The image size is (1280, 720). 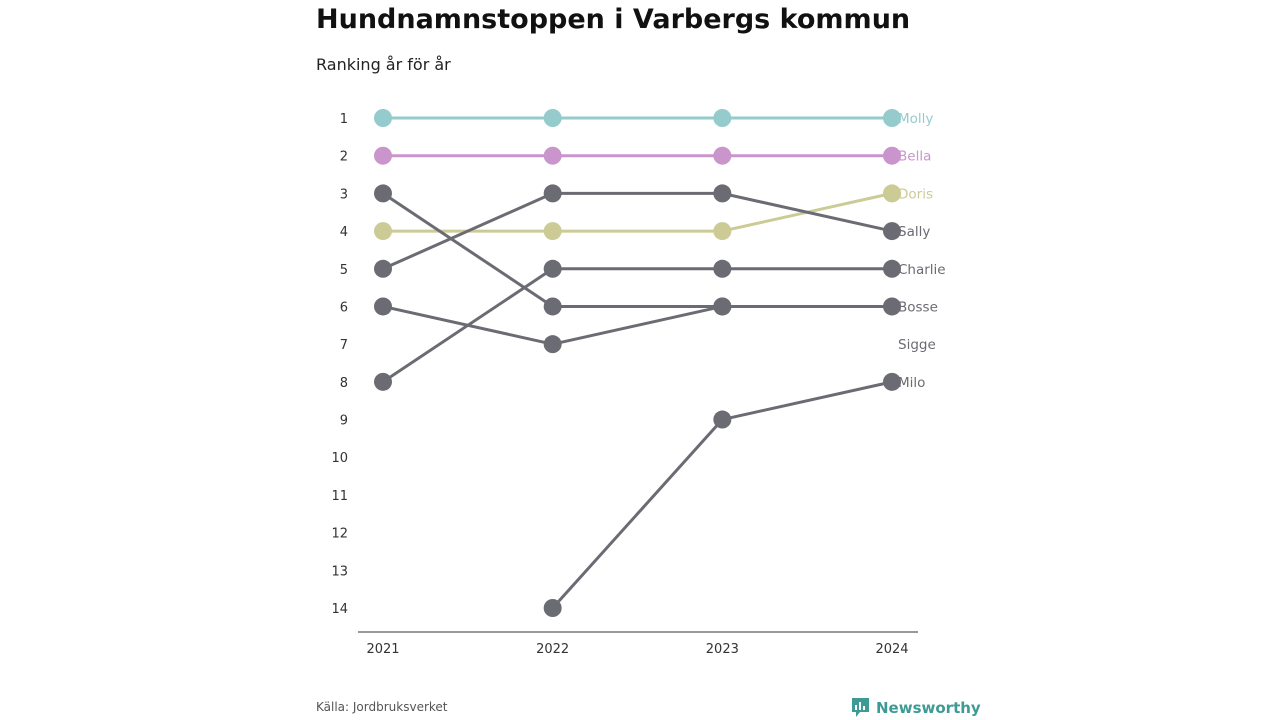 I want to click on bar-chart-logo-icon, so click(x=860, y=707).